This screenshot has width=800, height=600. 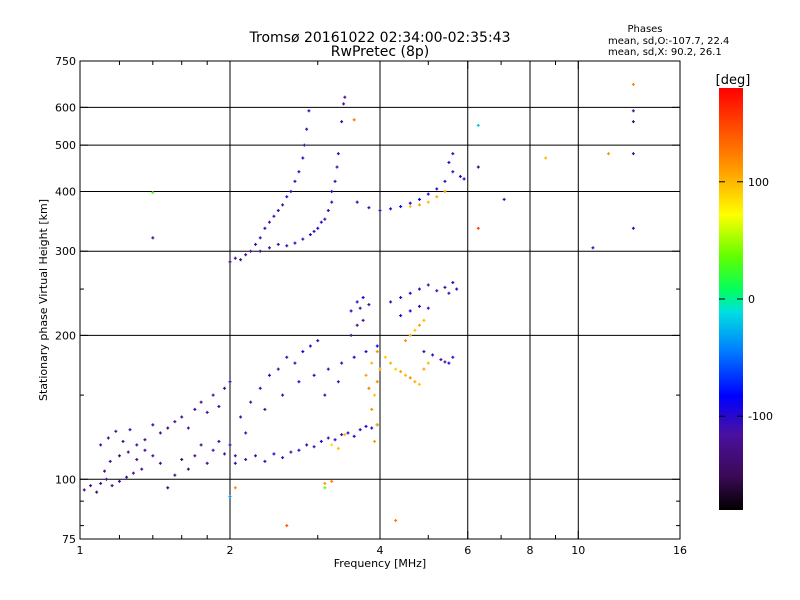 What do you see at coordinates (230, 550) in the screenshot?
I see `x-tick-label: 2` at bounding box center [230, 550].